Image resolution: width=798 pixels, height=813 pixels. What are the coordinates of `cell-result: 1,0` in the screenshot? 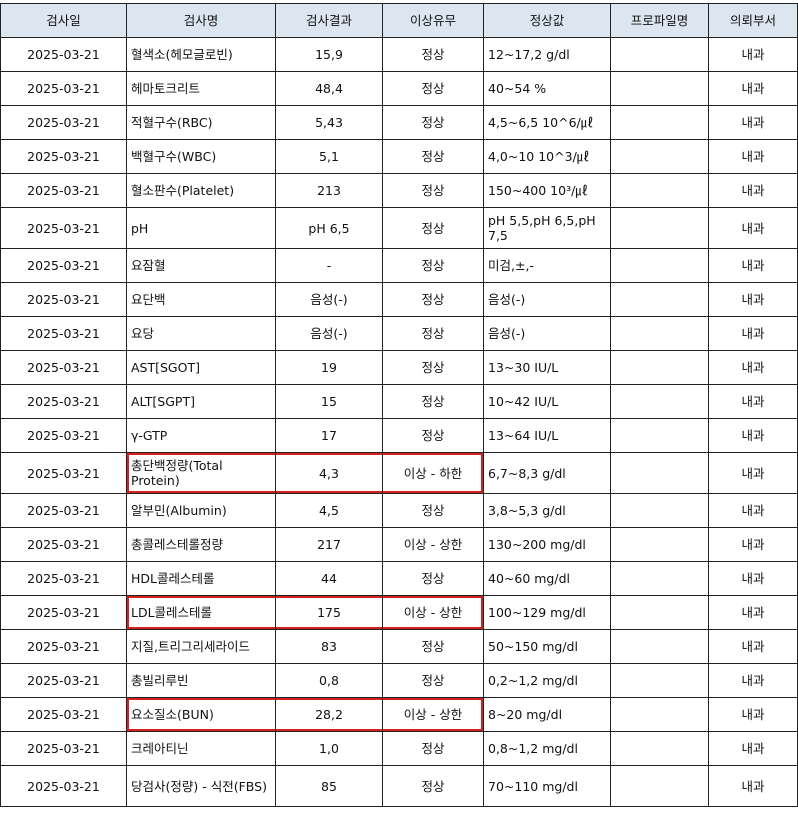 It's located at (329, 748).